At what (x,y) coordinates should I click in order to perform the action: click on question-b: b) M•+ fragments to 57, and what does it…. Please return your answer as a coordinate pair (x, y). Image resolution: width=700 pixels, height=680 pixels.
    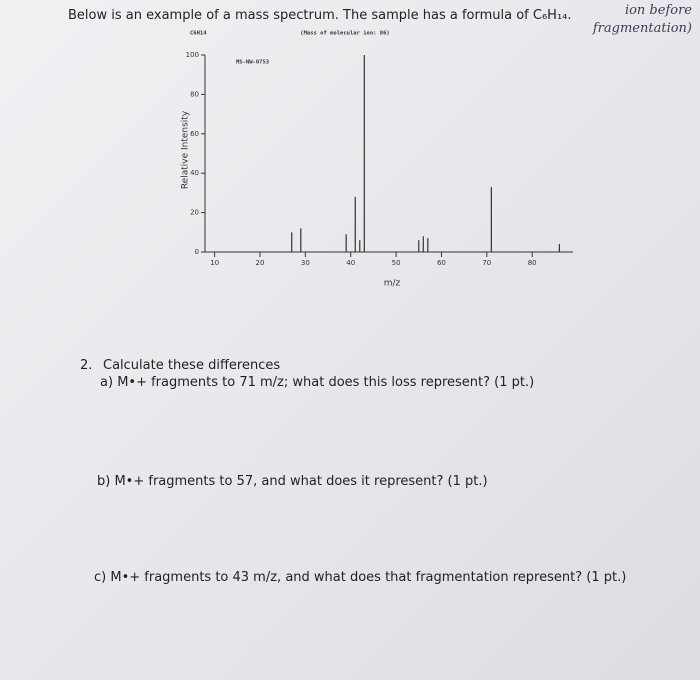
    Looking at the image, I should click on (292, 481).